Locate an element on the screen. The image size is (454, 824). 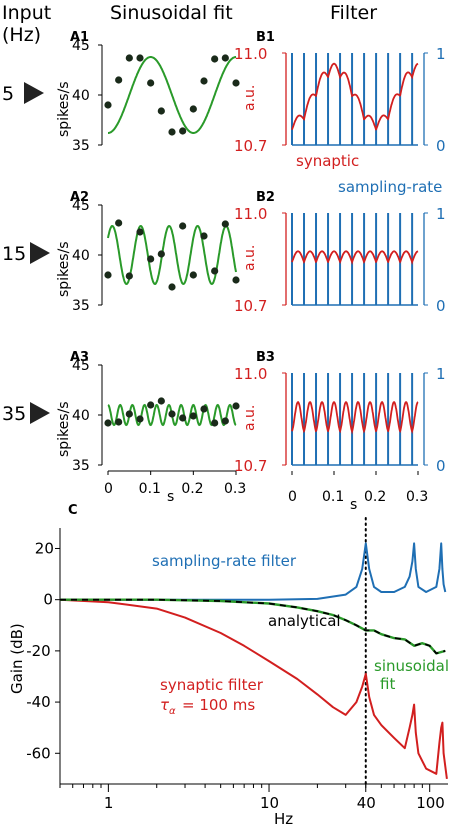
annot-sampling: sampling-rate filter is located at coordinates (224, 561).